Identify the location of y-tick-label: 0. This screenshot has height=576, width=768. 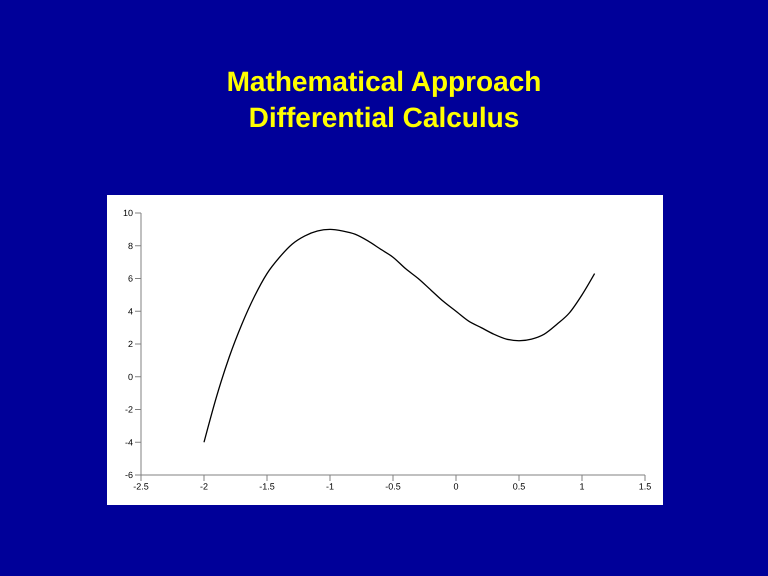
(130, 377).